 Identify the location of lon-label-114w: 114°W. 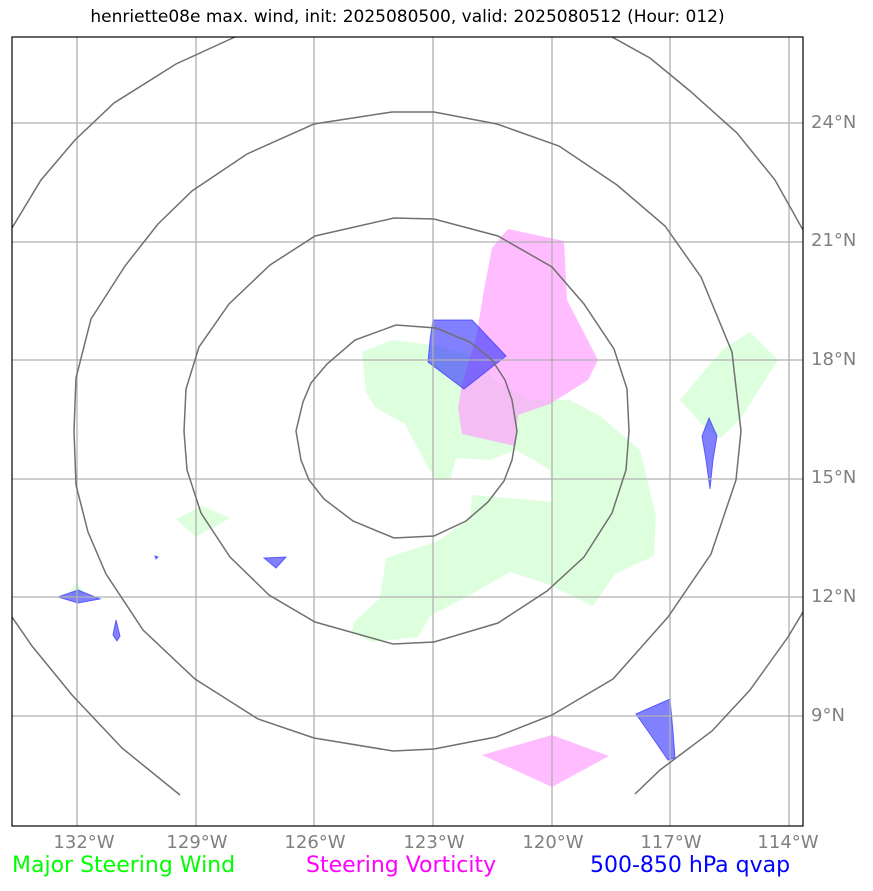
(788, 842).